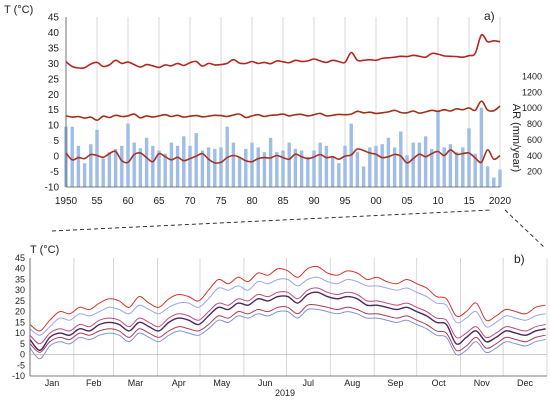 The height and width of the screenshot is (401, 550). I want to click on panel-a-x-tick: 70, so click(190, 201).